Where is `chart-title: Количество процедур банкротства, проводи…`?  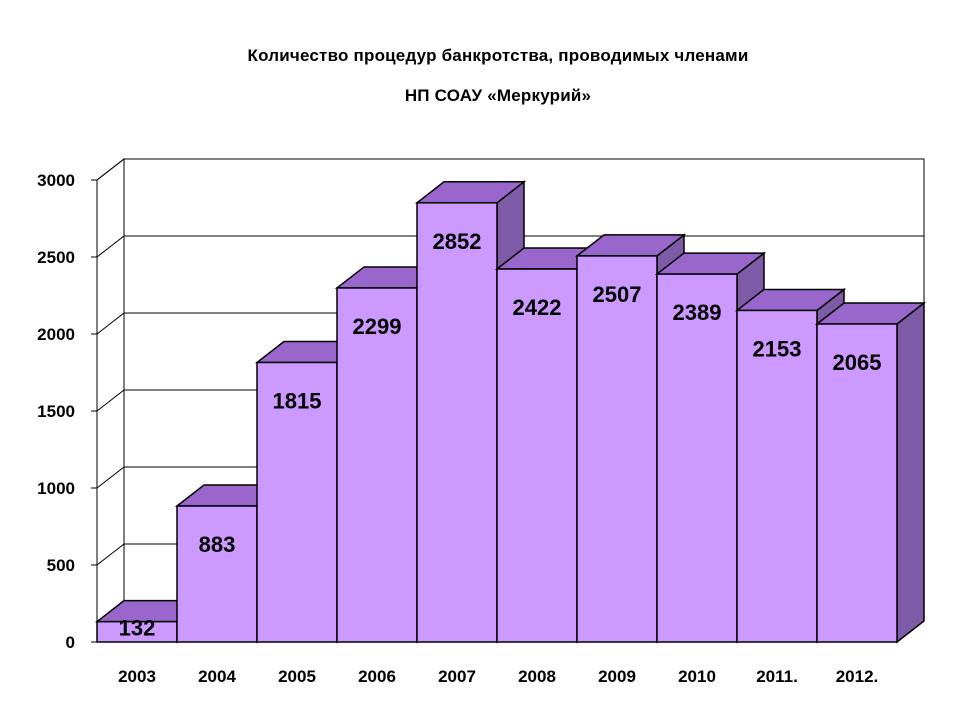
chart-title: Количество процедур банкротства, проводи… is located at coordinates (498, 55).